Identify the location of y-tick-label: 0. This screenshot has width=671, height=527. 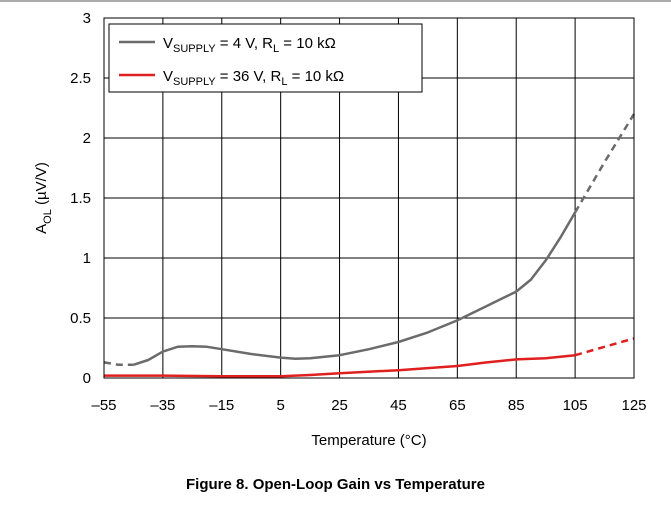
(87, 378).